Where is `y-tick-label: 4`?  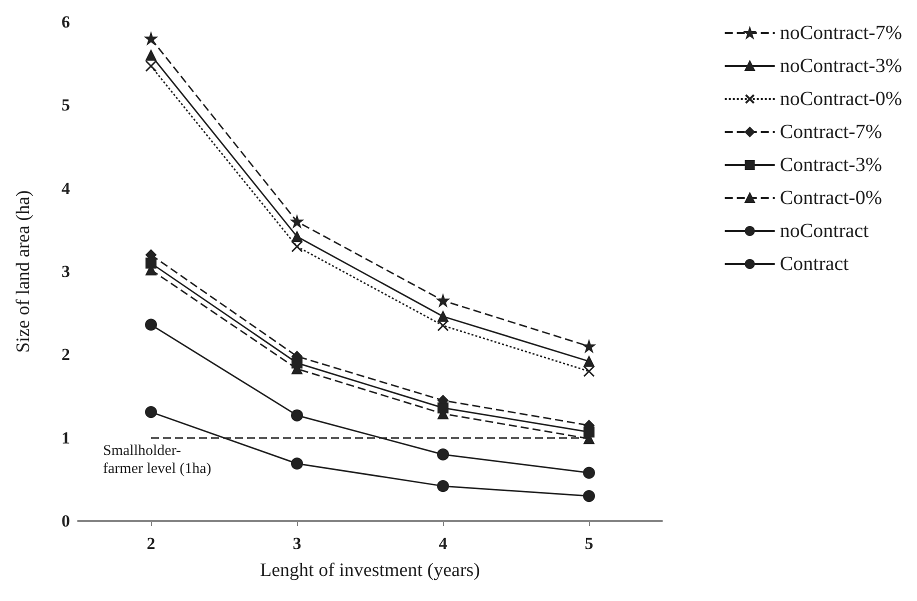
y-tick-label: 4 is located at coordinates (66, 188).